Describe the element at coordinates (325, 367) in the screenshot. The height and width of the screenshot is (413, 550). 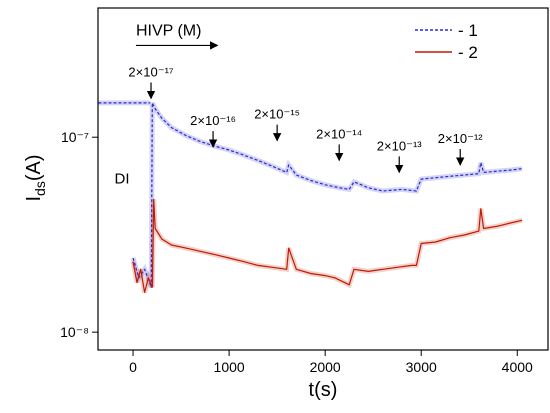
I see `x-tick-label: 2000` at that location.